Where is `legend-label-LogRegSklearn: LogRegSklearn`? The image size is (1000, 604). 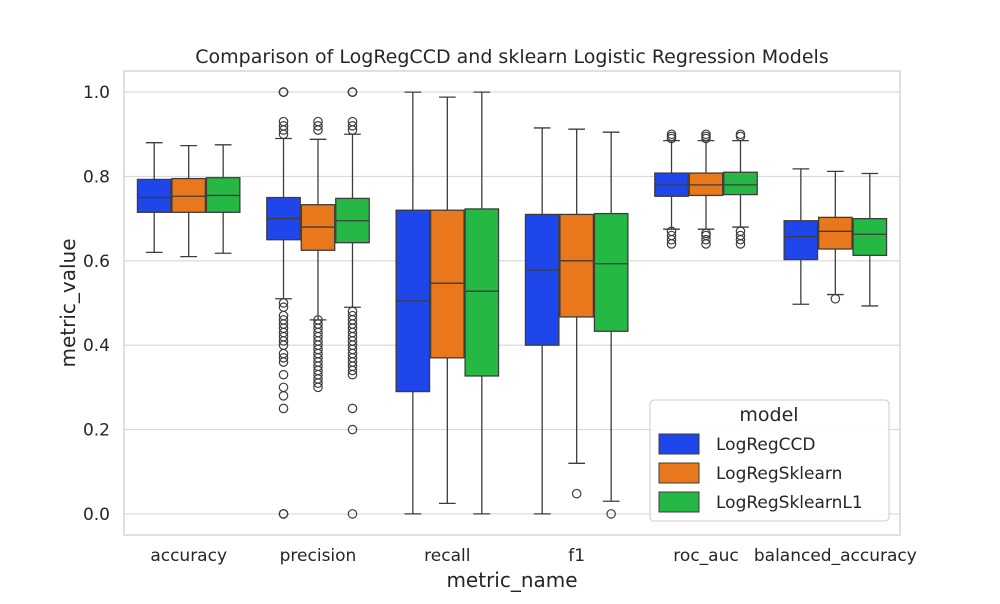
legend-label-LogRegSklearn: LogRegSklearn is located at coordinates (779, 474).